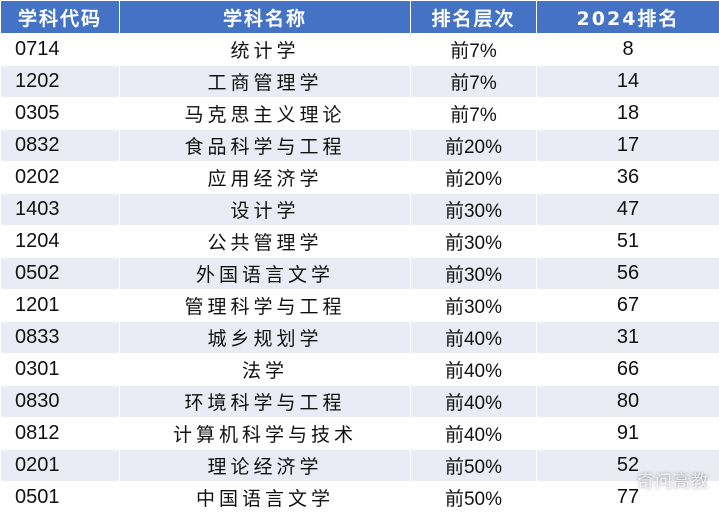 This screenshot has height=514, width=719. I want to click on cell-name: 管理科学与工程, so click(265, 306).